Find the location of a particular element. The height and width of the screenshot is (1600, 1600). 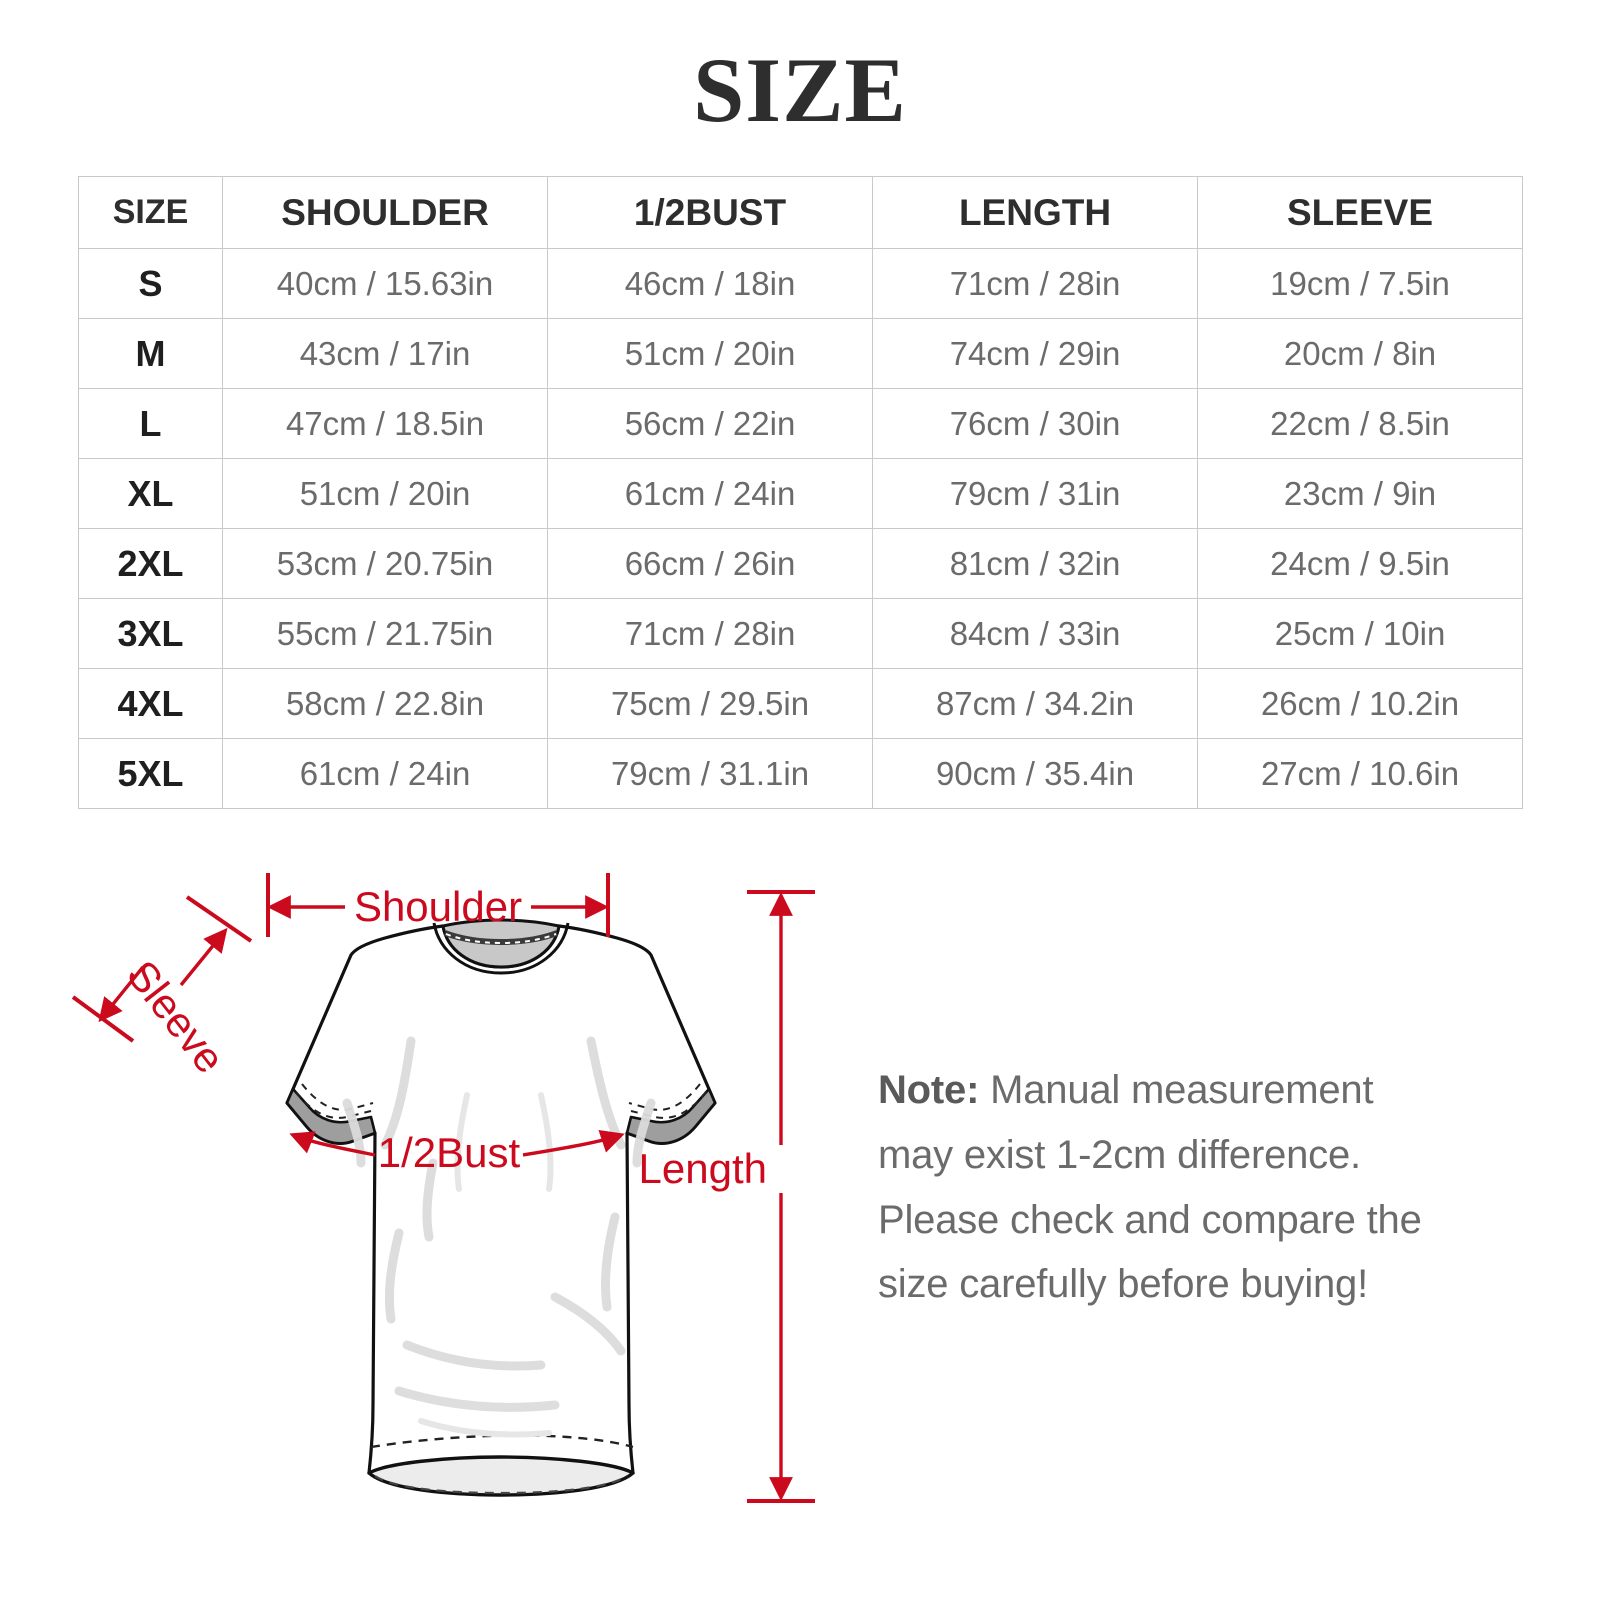

cell-shoulder: 47cm / 18.5in is located at coordinates (385, 423).